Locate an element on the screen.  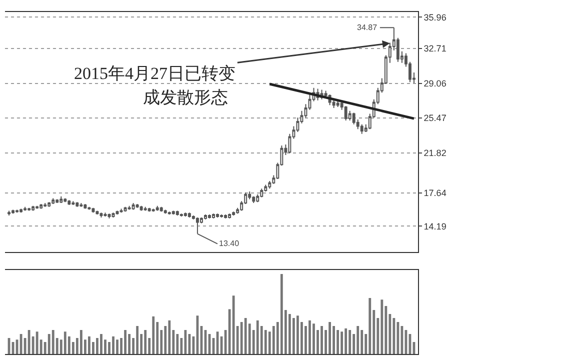
annotation: 13.40 is located at coordinates (229, 243).